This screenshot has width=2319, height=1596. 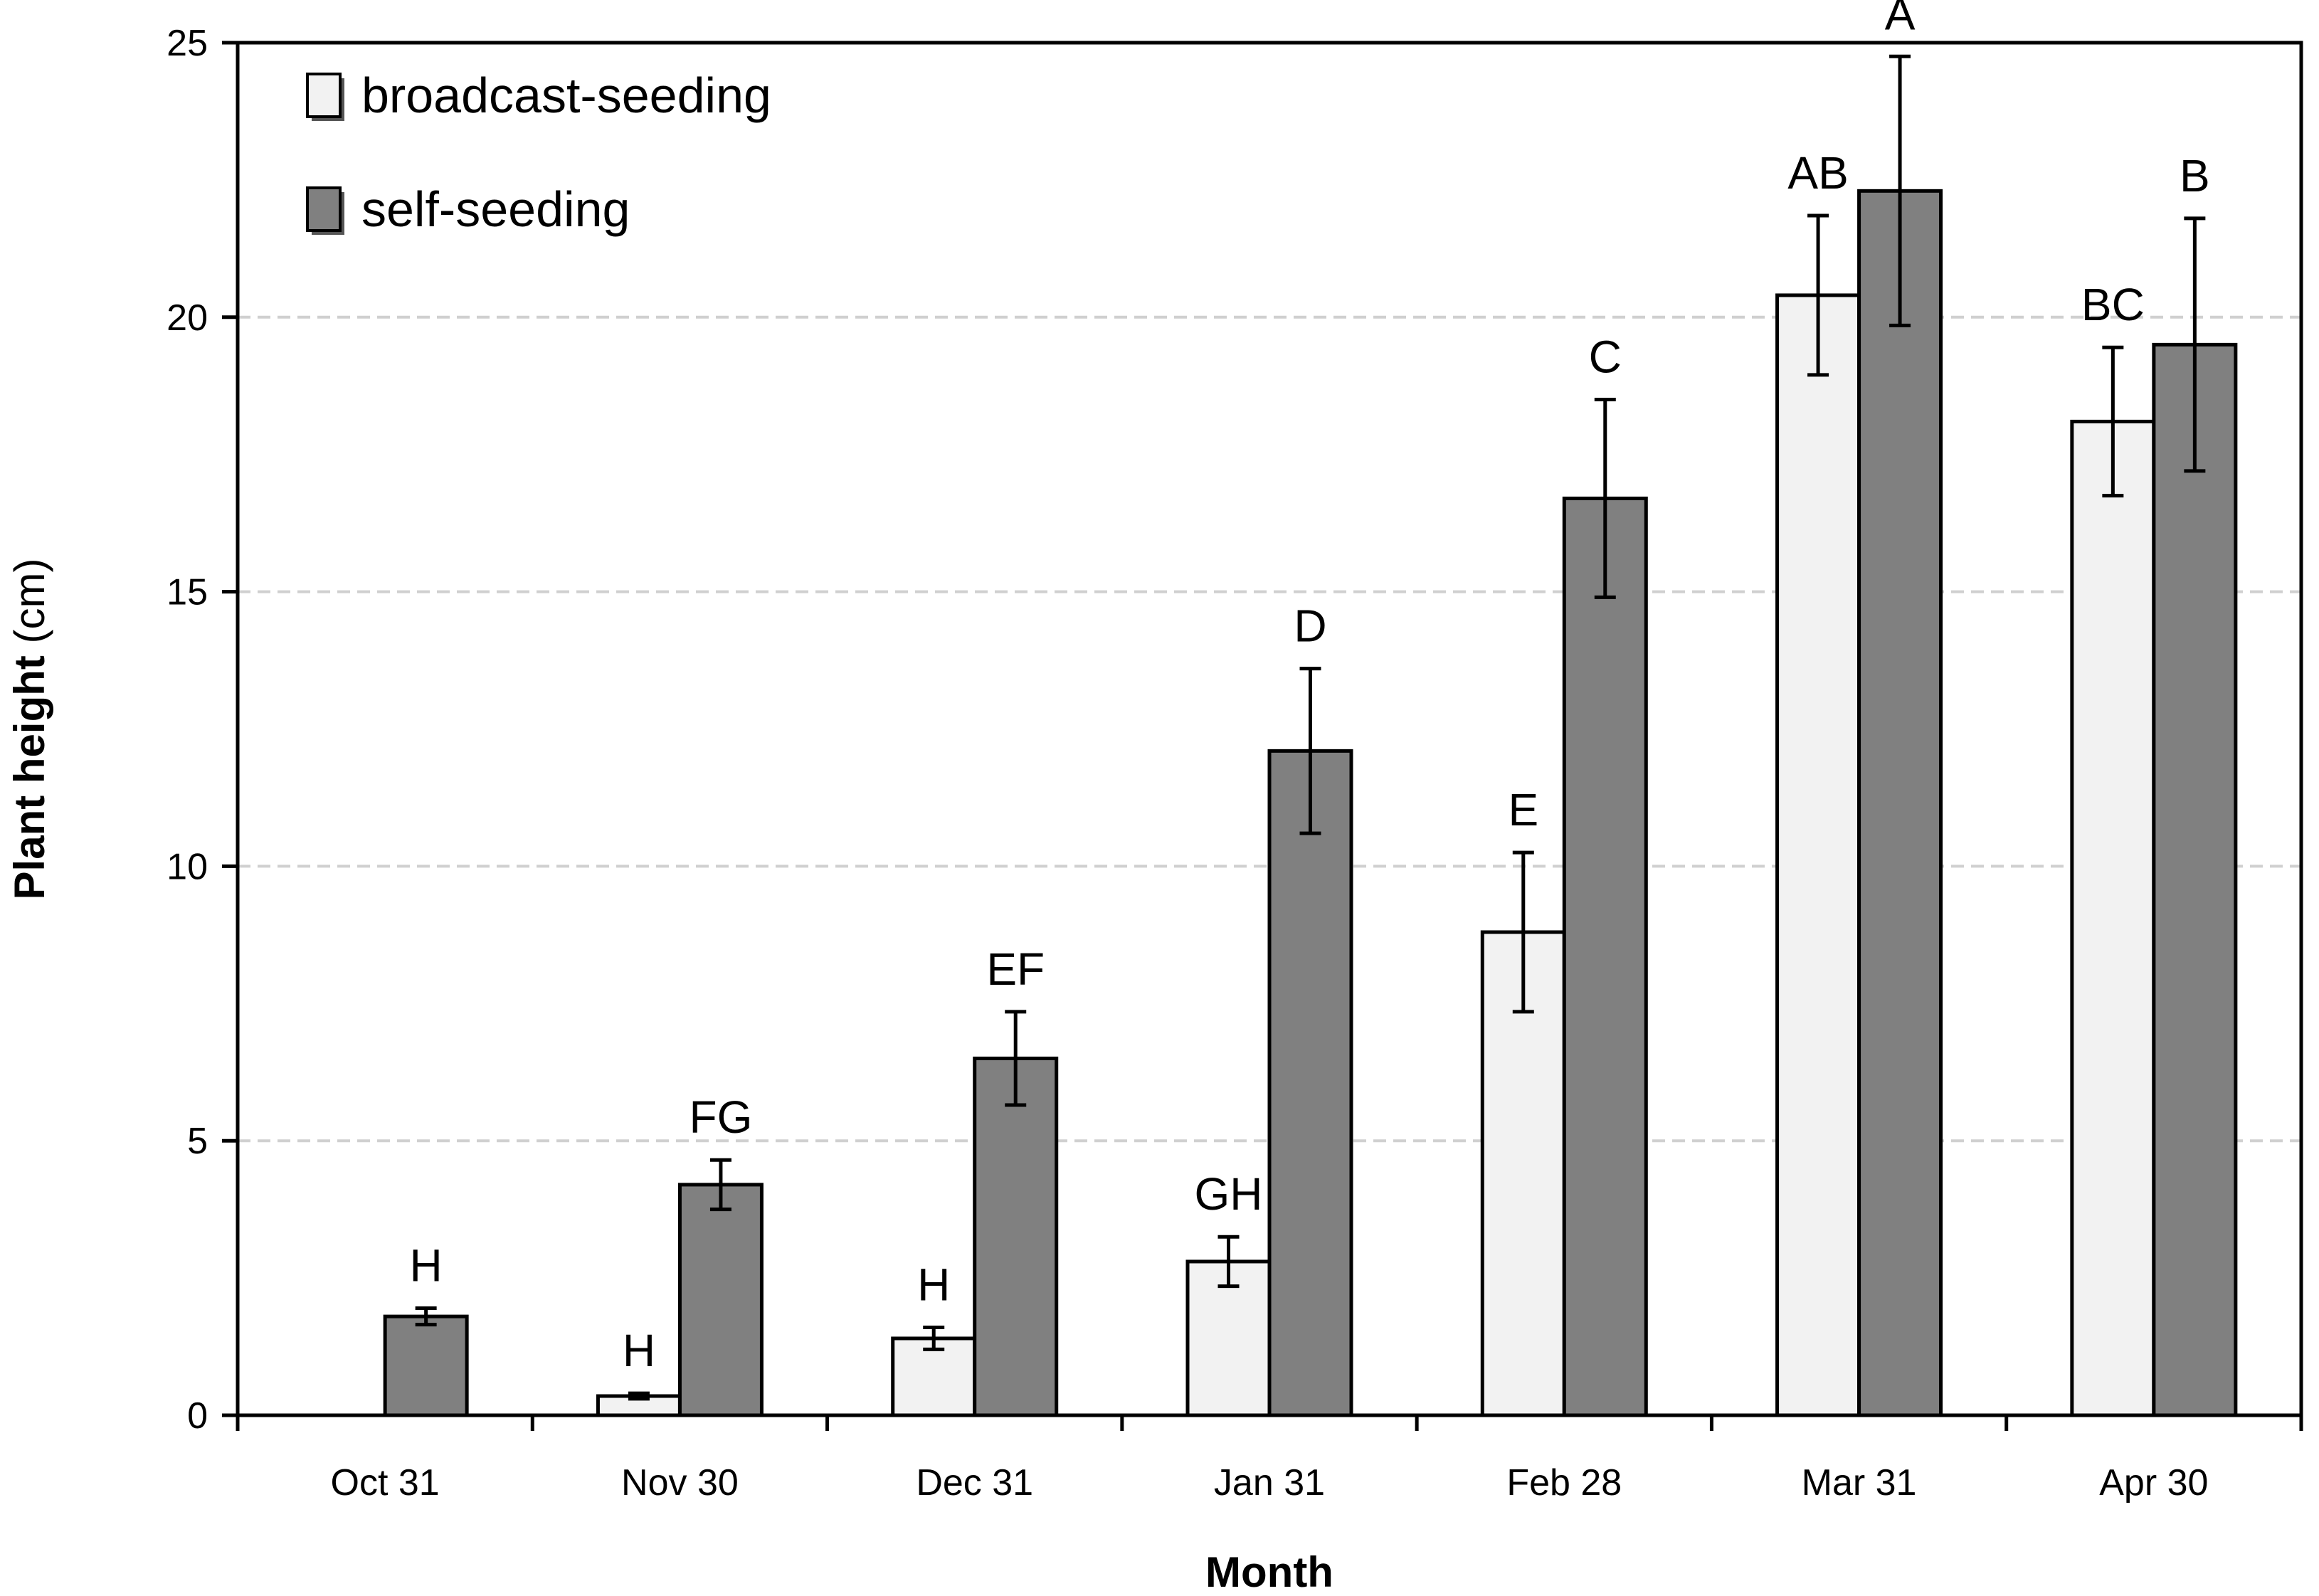 What do you see at coordinates (1523, 810) in the screenshot?
I see `sig-label-broadcast-seeding-4: E` at bounding box center [1523, 810].